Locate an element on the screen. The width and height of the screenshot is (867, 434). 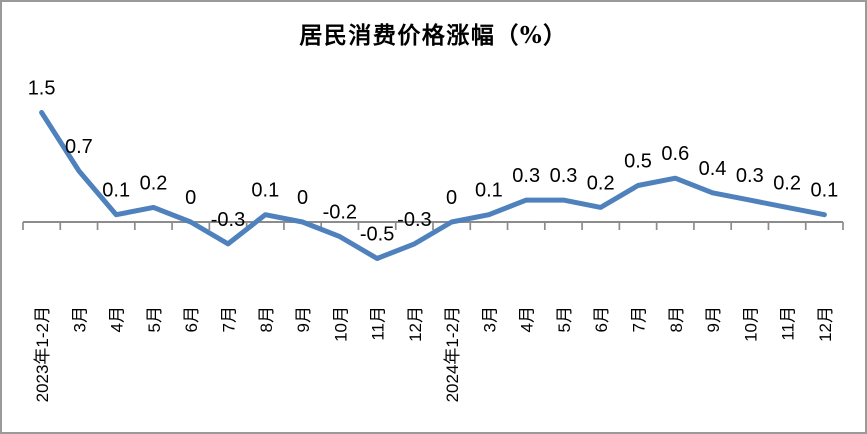
x-axis-label: 2023年1-2月 is located at coordinates (42, 354).